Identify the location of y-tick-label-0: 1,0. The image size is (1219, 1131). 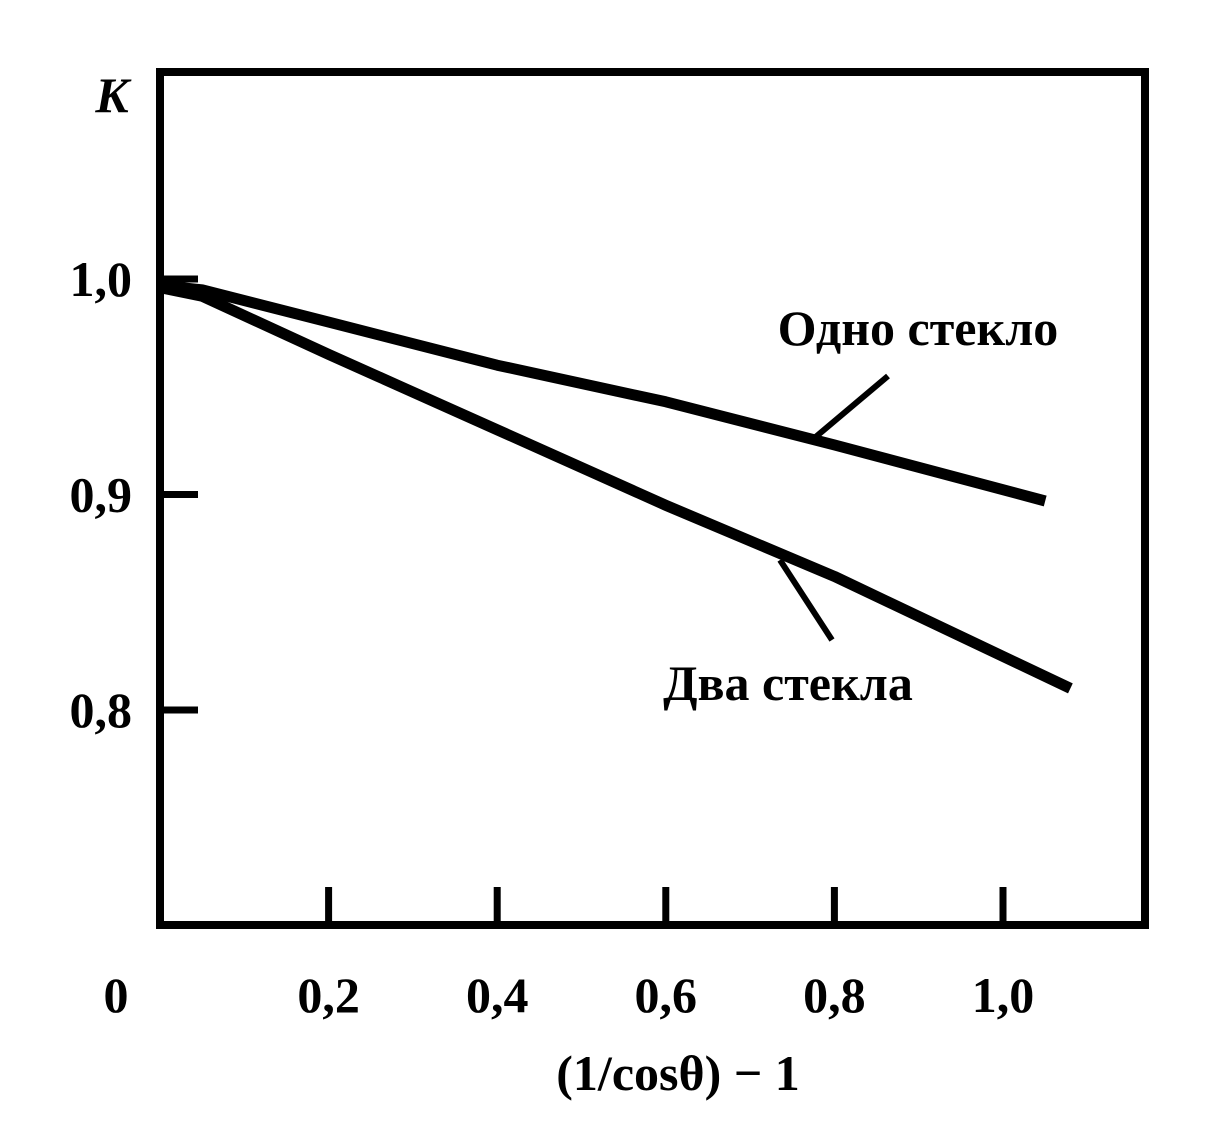
(101, 279).